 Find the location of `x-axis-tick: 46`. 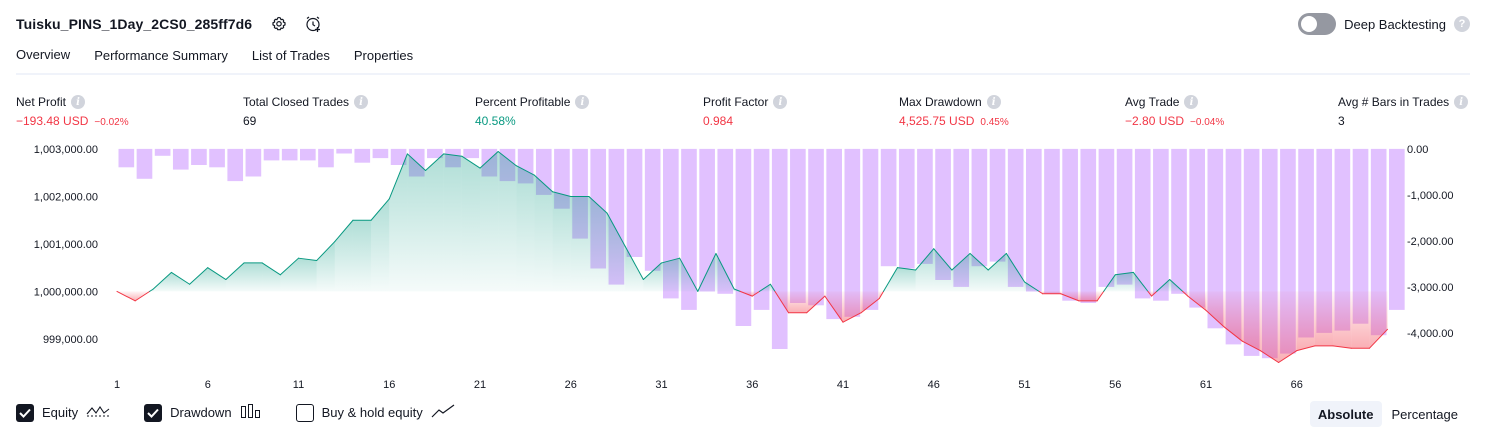

x-axis-tick: 46 is located at coordinates (934, 385).